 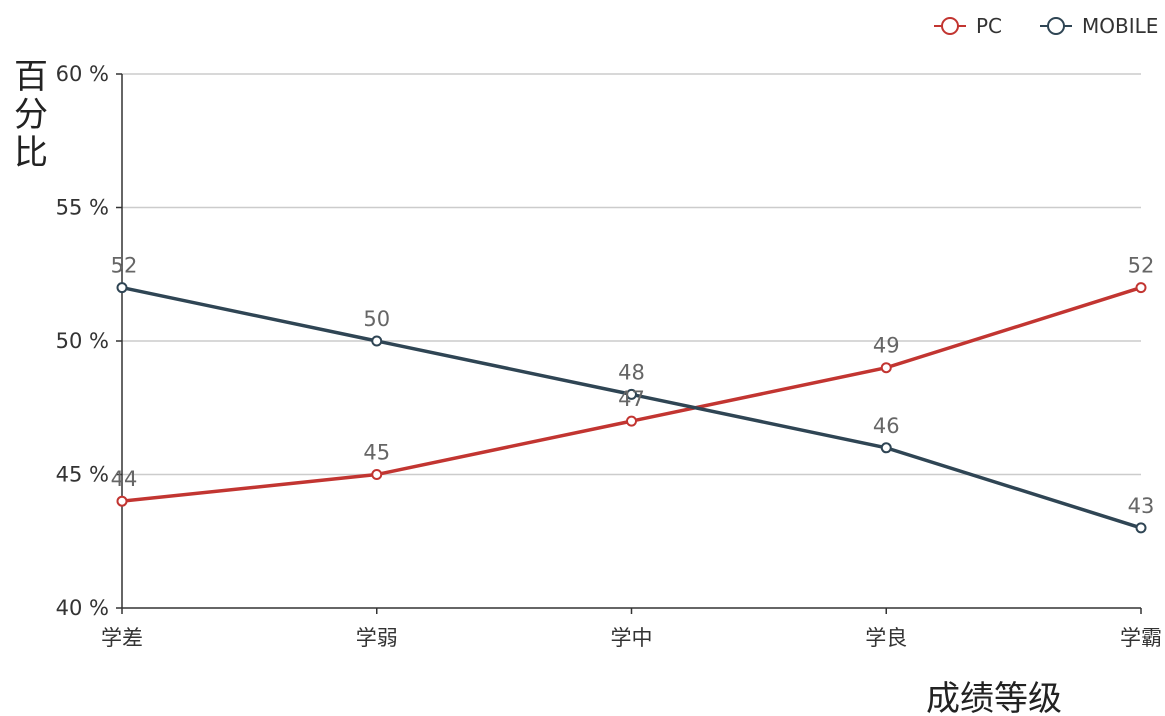 What do you see at coordinates (886, 346) in the screenshot?
I see `data-label: 49` at bounding box center [886, 346].